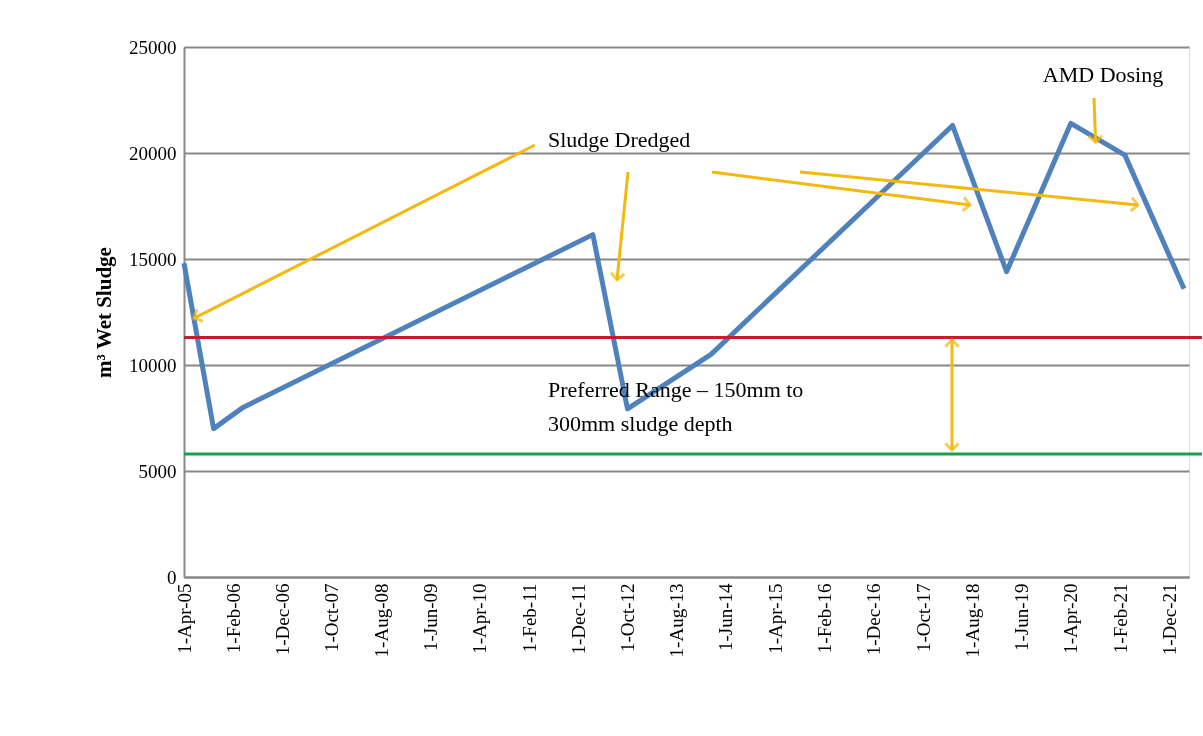  I want to click on x-tick-label: 1-Jun-09, so click(430, 617).